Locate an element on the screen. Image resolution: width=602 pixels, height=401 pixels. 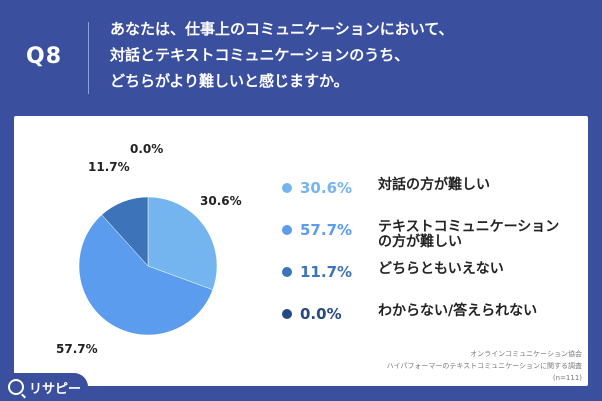
brand-badge: リサピー is located at coordinates (44, 387).